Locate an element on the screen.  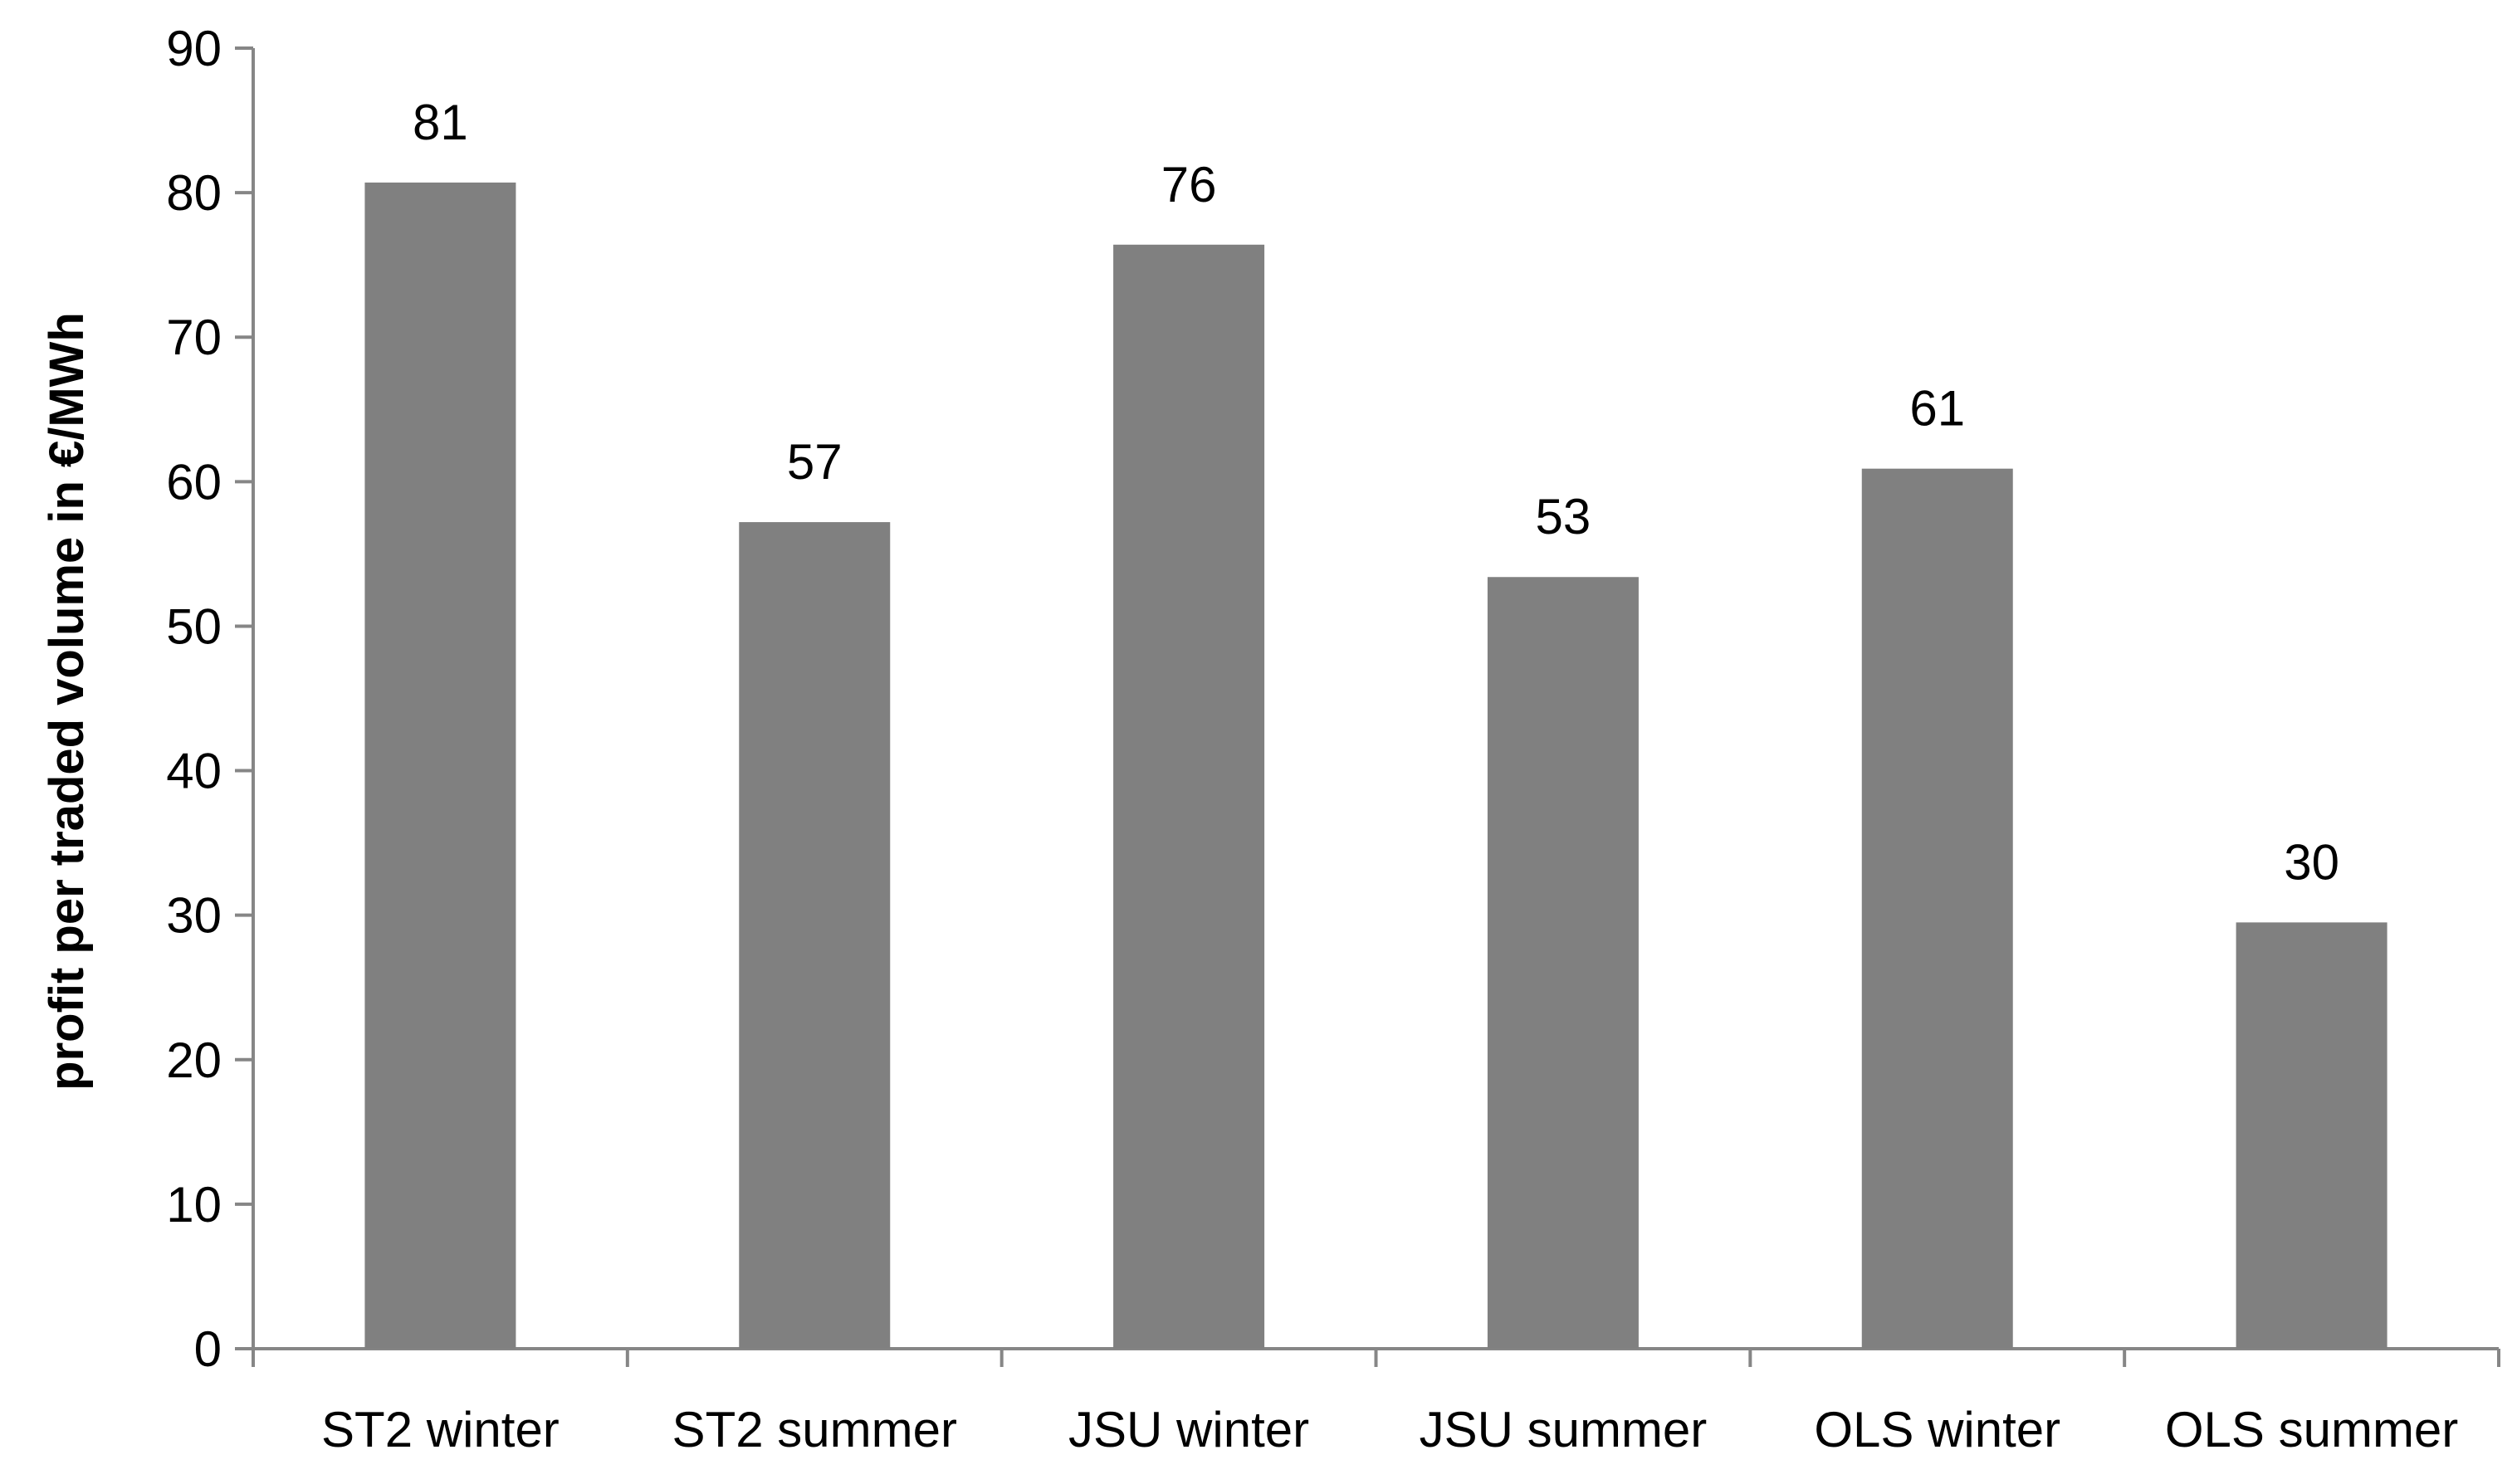
x-tick-label: ST2 winter is located at coordinates (441, 1429).